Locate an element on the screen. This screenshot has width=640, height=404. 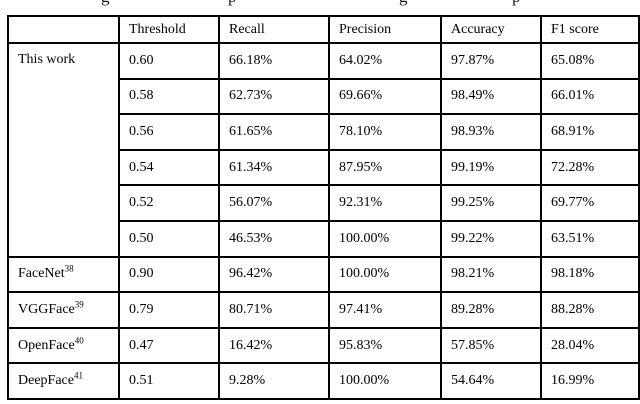
cell-precision: 97.41% is located at coordinates (385, 310).